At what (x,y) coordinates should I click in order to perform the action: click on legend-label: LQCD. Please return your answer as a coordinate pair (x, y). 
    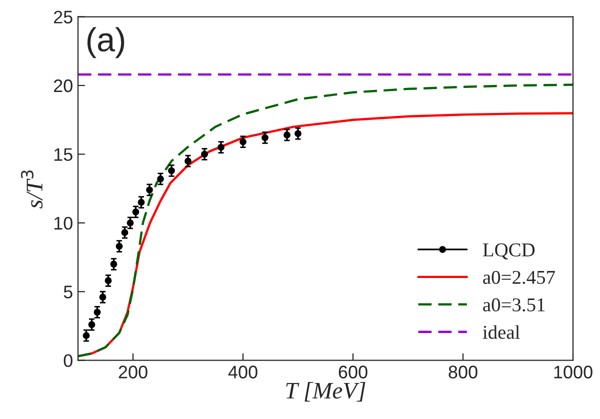
    Looking at the image, I should click on (508, 251).